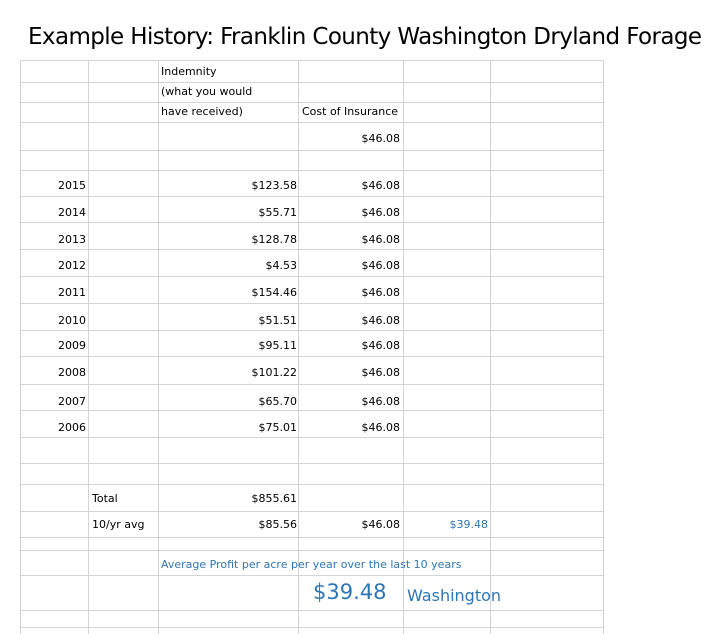 This screenshot has height=634, width=713. Describe the element at coordinates (72, 372) in the screenshot. I see `row-year: 2008` at that location.